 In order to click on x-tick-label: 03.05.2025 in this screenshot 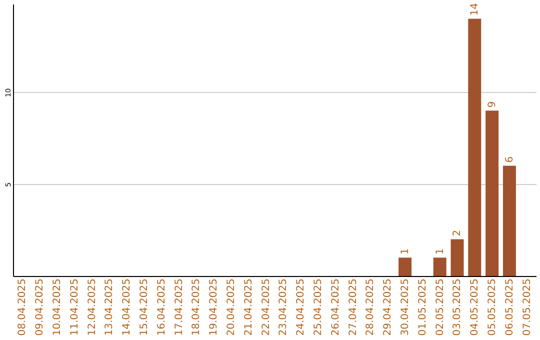, I will do `click(458, 307)`.